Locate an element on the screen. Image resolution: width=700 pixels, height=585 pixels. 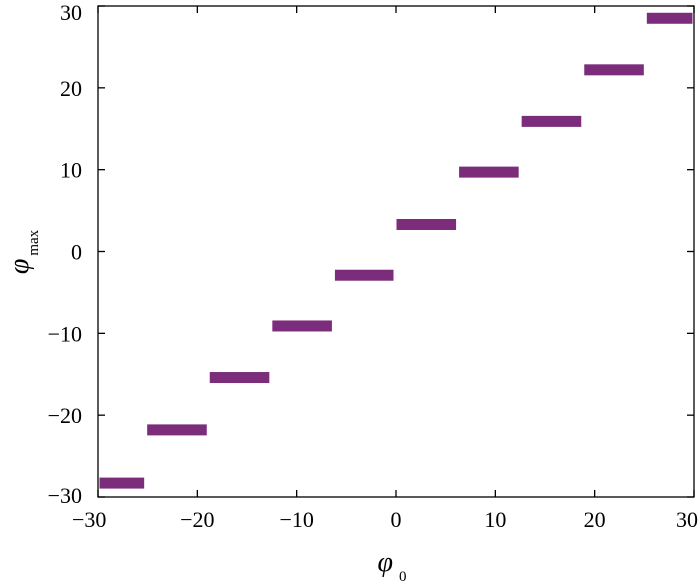
x-tick-label: 0 is located at coordinates (396, 519).